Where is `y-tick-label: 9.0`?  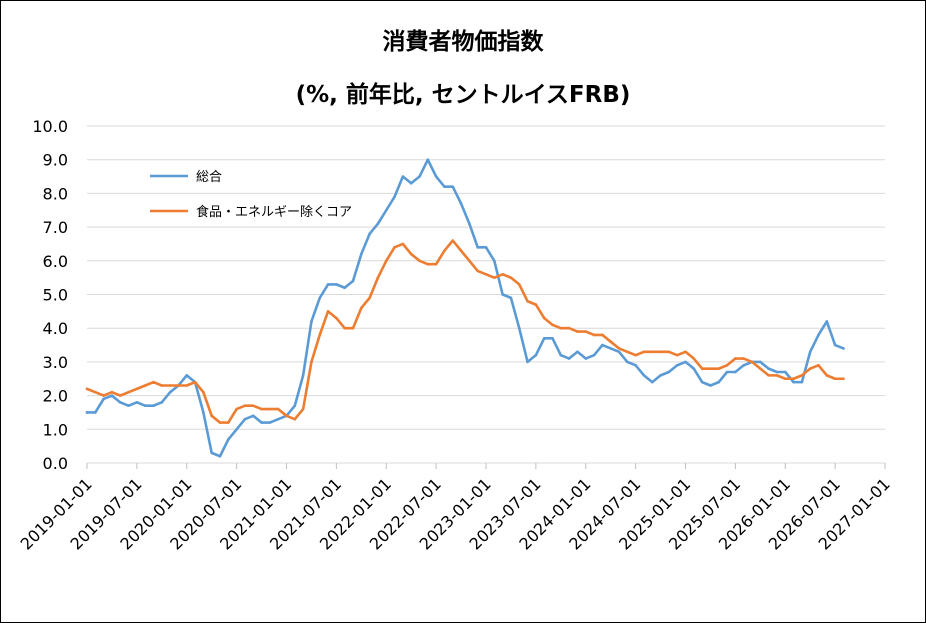 y-tick-label: 9.0 is located at coordinates (55, 160).